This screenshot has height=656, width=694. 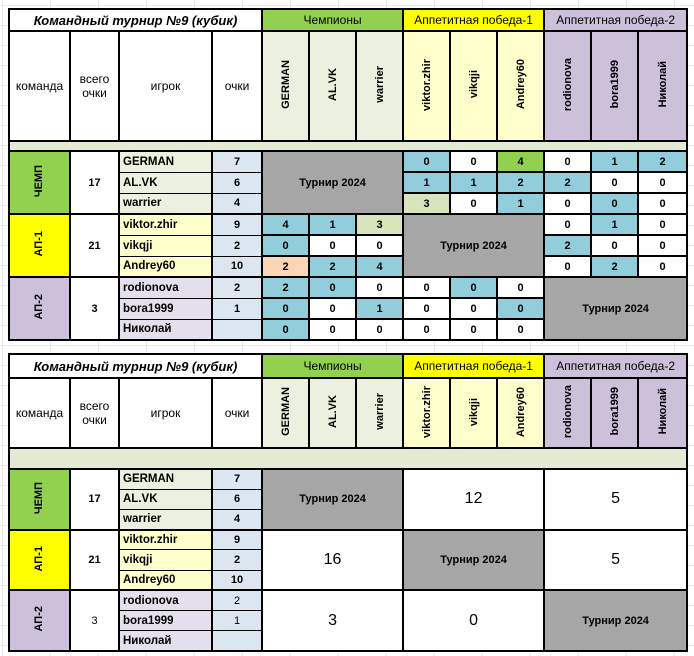 I want to click on player-column-header: vikqji, so click(x=474, y=86).